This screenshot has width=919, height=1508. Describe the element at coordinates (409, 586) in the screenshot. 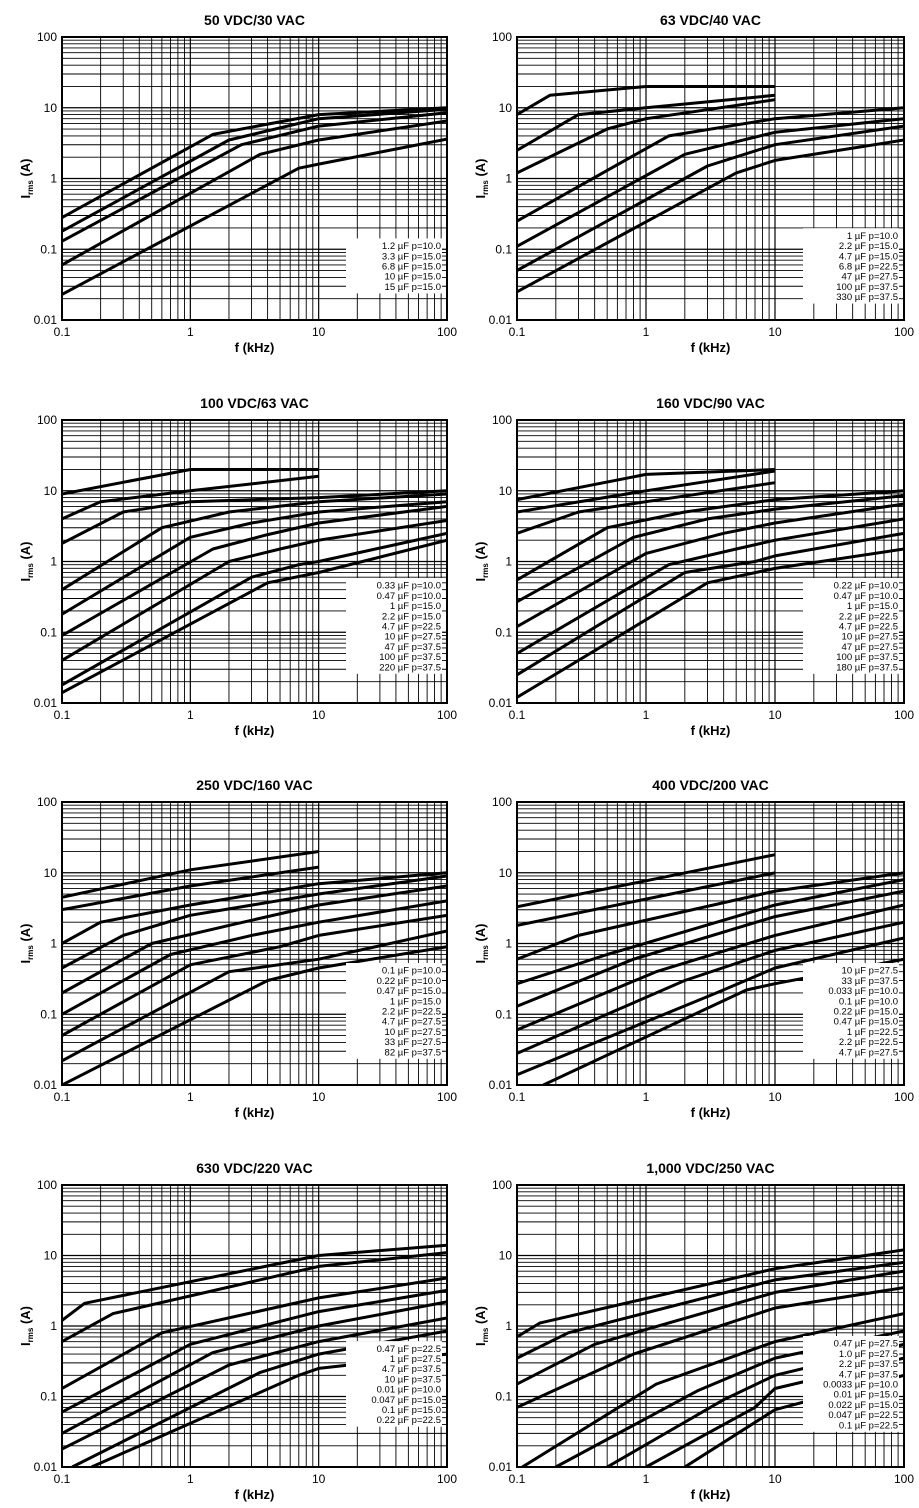

I see `legend-entry: 0.33 µF p=10.0` at that location.